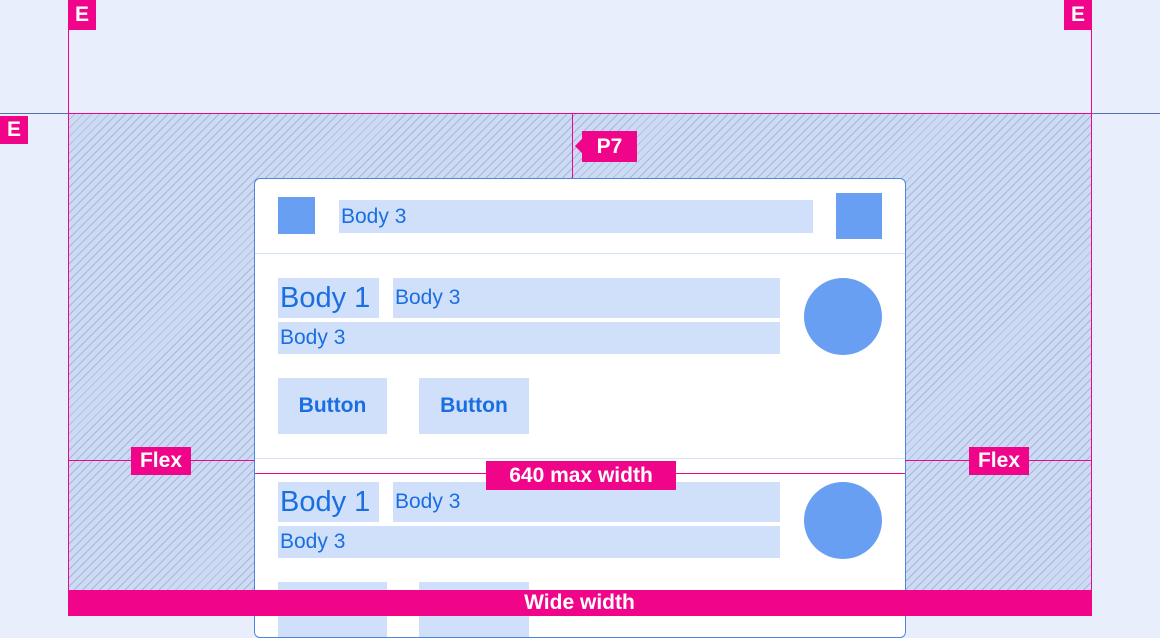  What do you see at coordinates (579, 603) in the screenshot?
I see `wide-width-bar: Wide width` at bounding box center [579, 603].